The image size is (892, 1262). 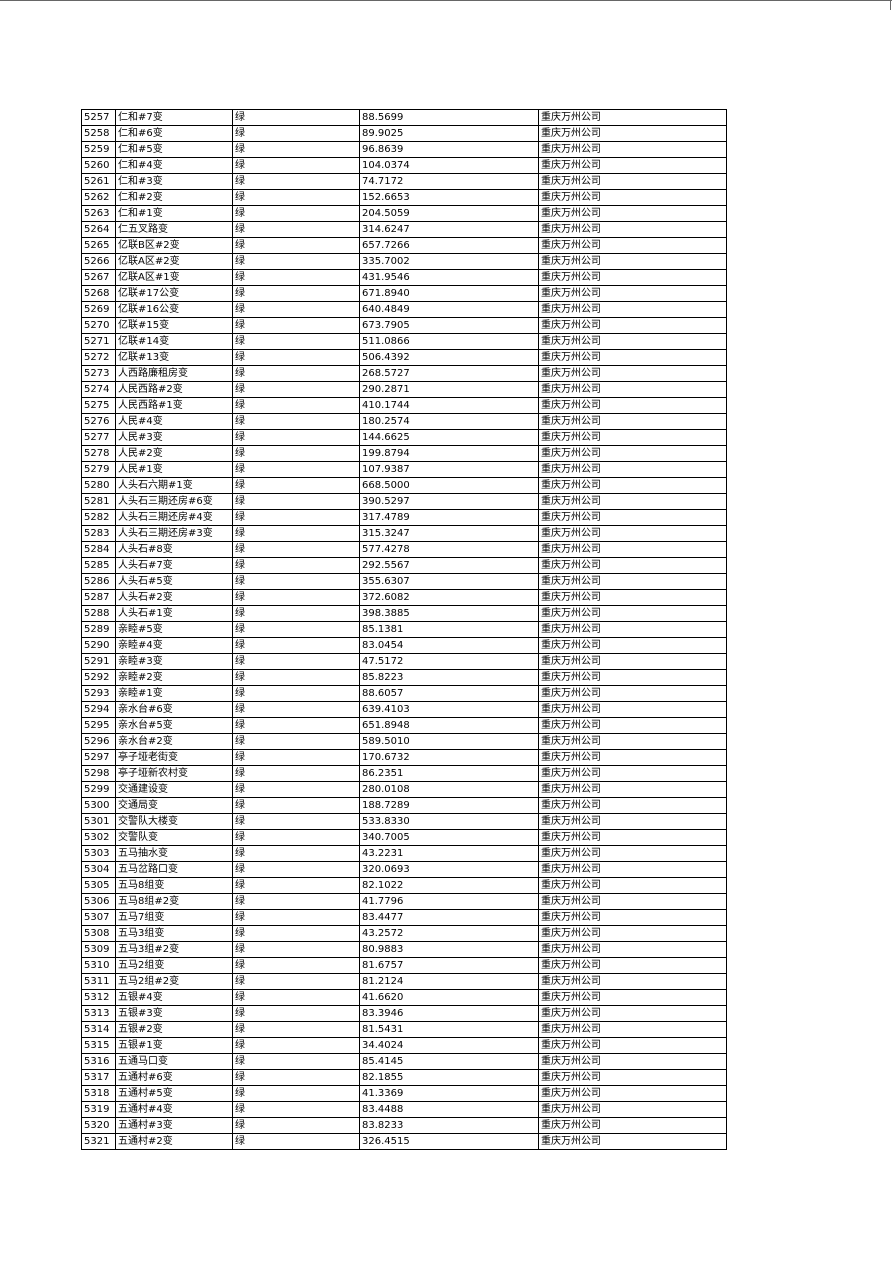 I want to click on cell-value: 88.5699, so click(x=449, y=117).